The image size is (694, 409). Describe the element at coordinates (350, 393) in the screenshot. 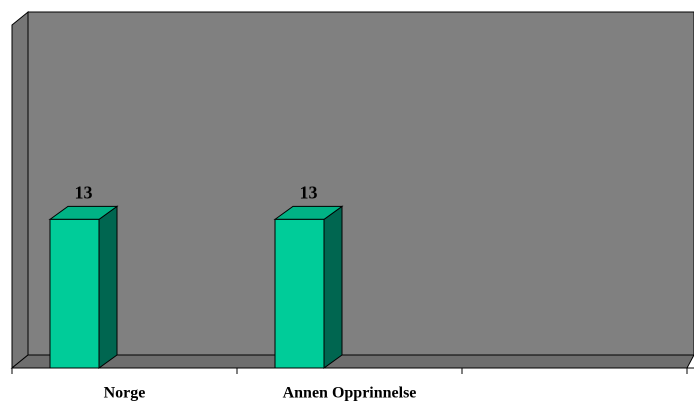

I see `x-tick-label: Annen Opprinnelse` at that location.